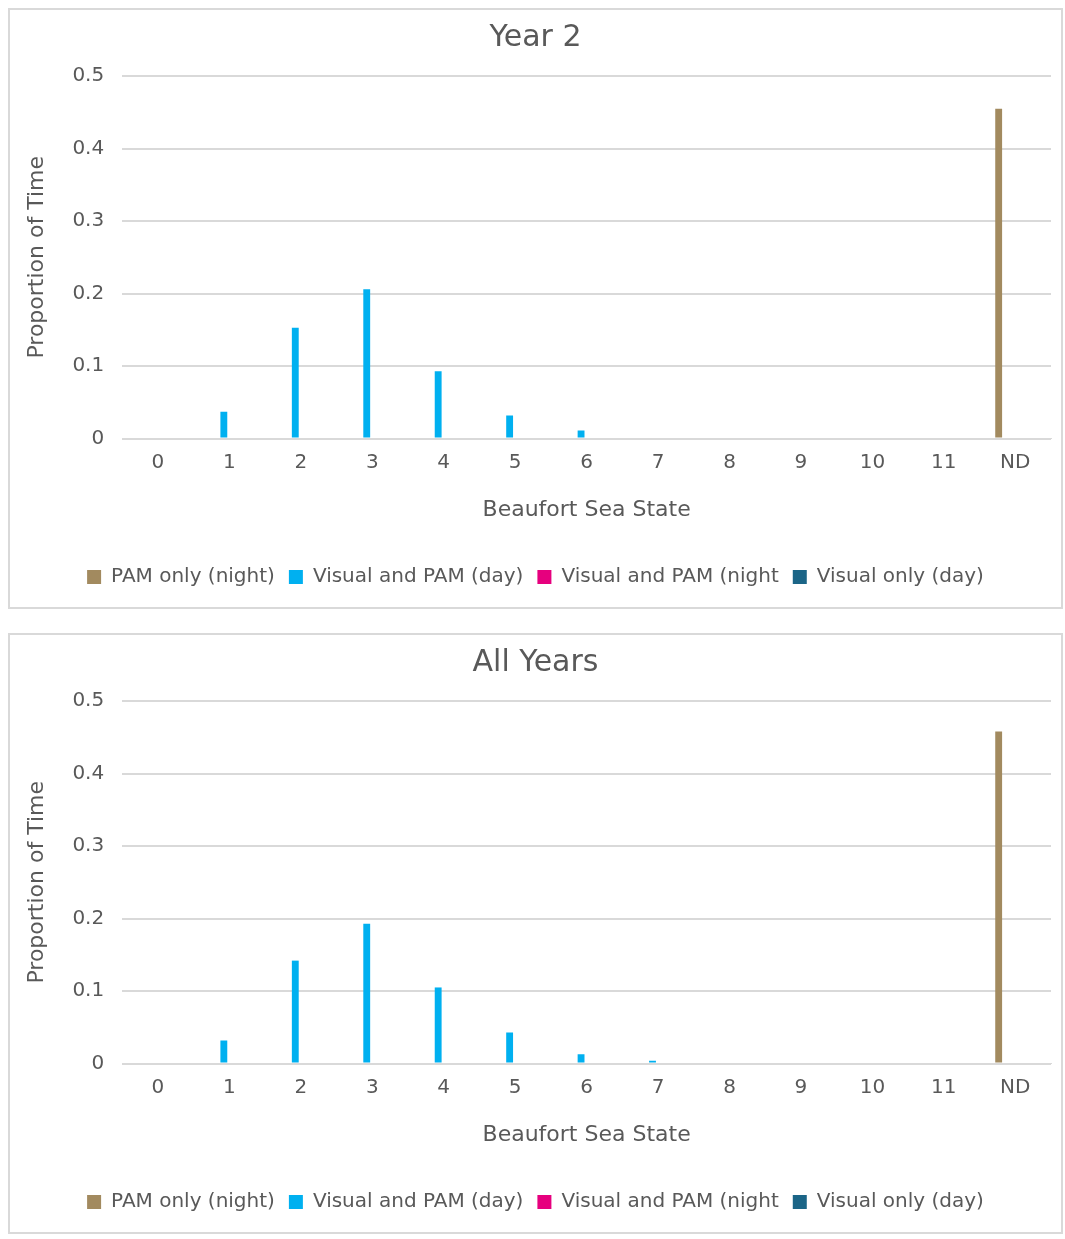 The width and height of the screenshot is (1065, 1239). I want to click on chart-title: Year 2, so click(535, 35).